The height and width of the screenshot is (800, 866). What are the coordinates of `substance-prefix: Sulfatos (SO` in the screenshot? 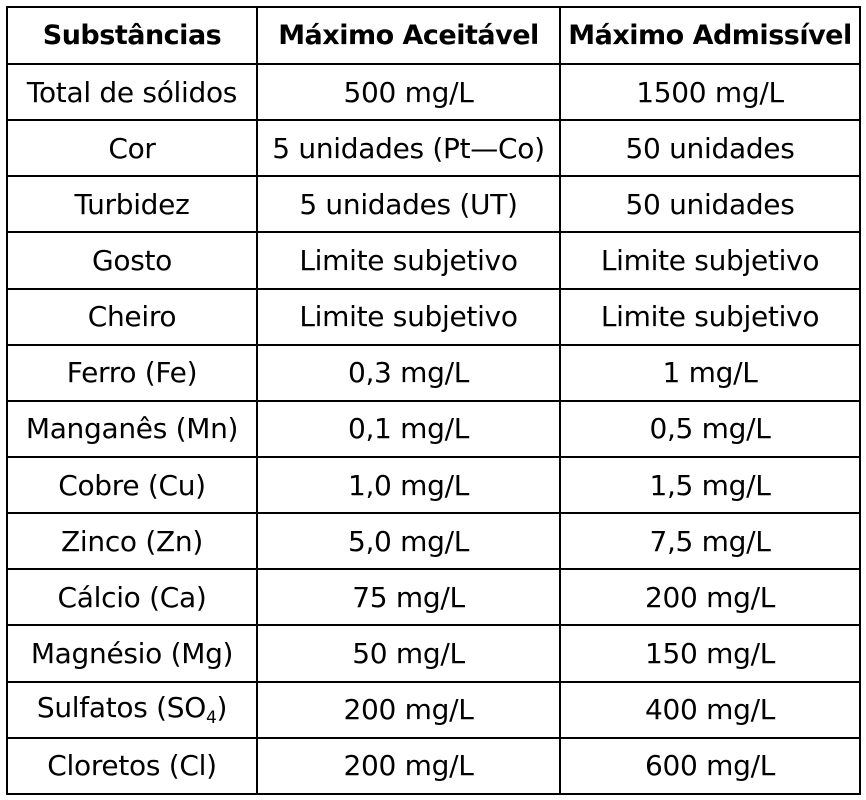 It's located at (121, 708).